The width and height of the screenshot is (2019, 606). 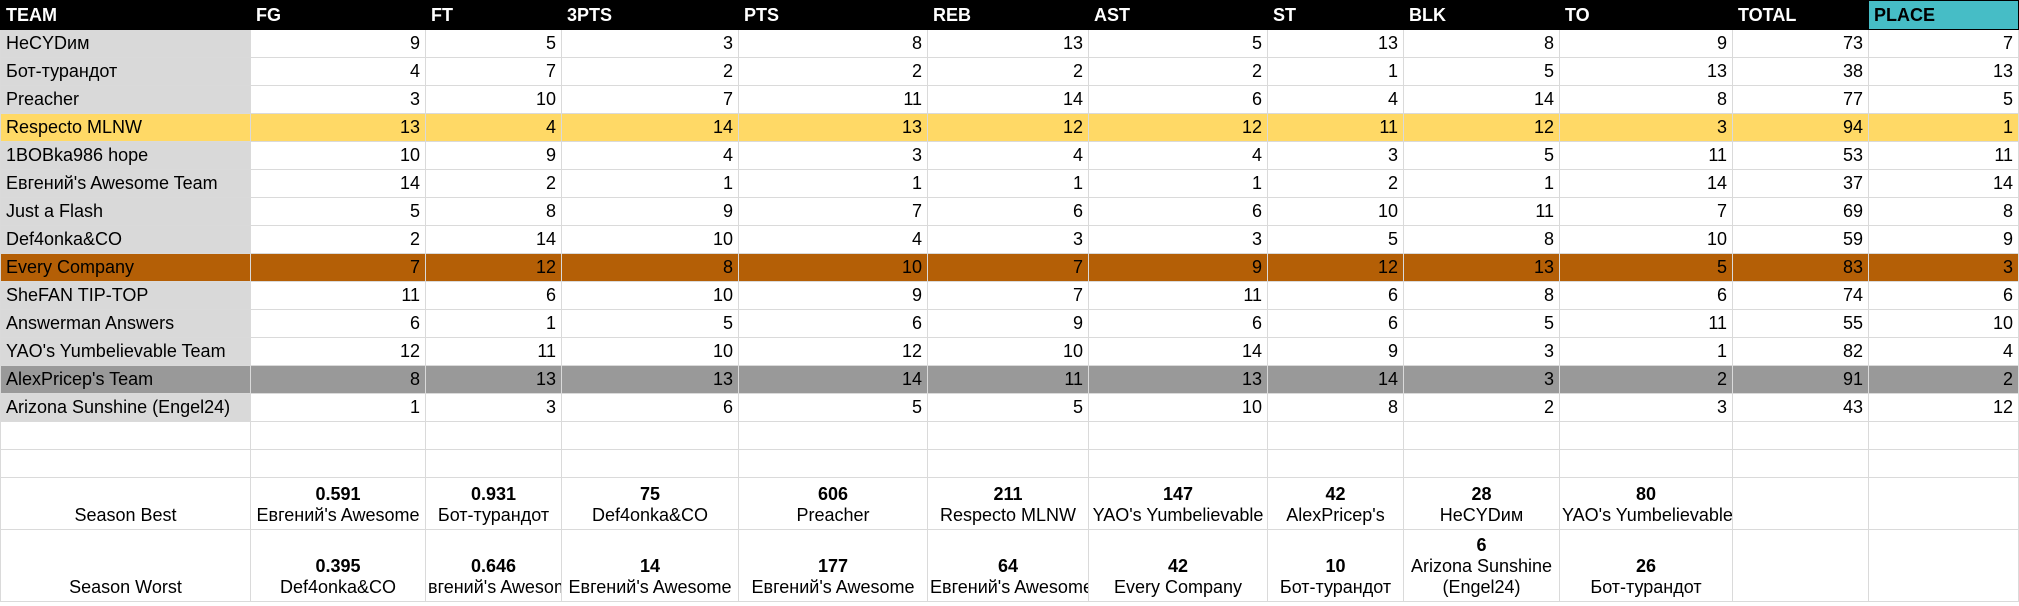 What do you see at coordinates (125, 15) in the screenshot?
I see `header-cell-team: TEAM` at bounding box center [125, 15].